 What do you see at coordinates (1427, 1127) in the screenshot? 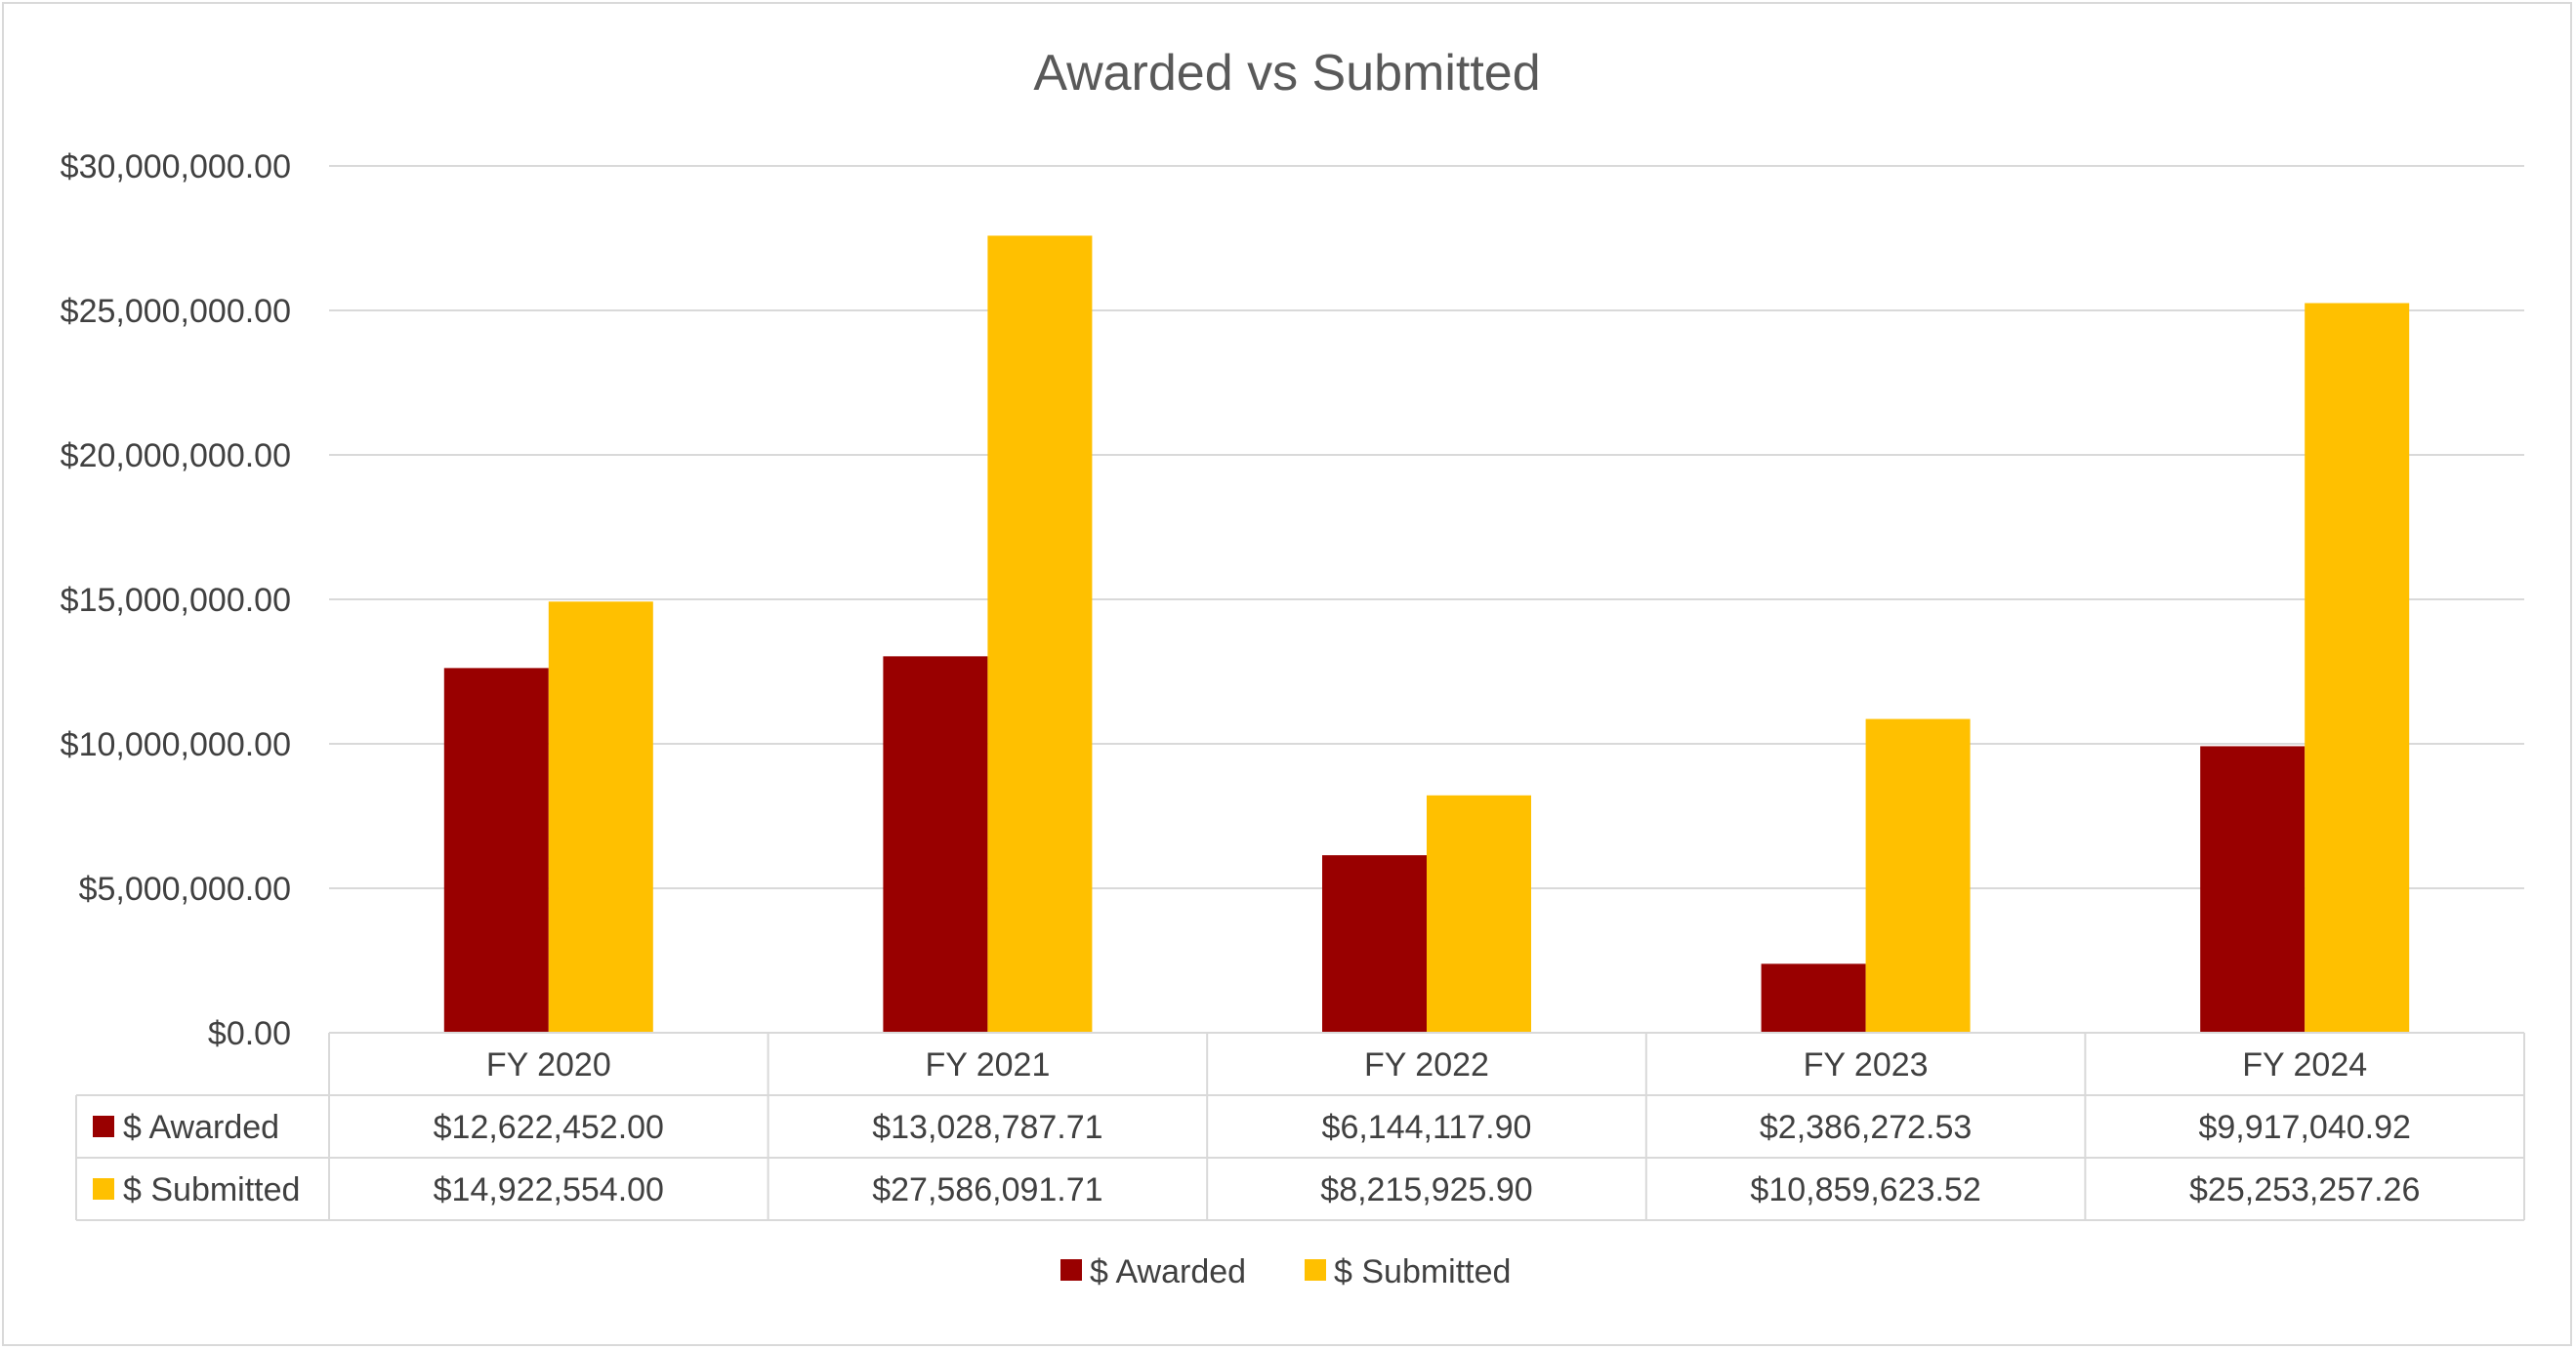
I see `data-label: $6,144,117.90` at bounding box center [1427, 1127].